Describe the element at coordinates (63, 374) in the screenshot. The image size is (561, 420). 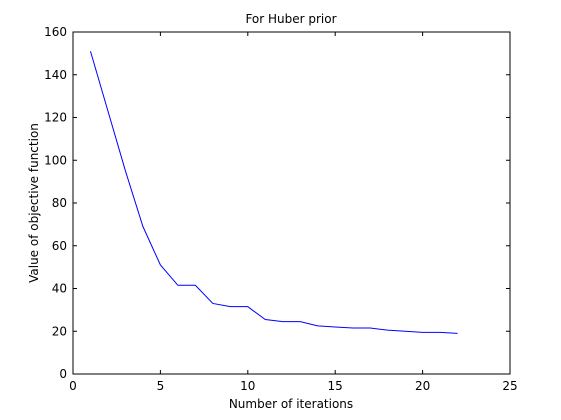
I see `y-tick-label: 0` at that location.